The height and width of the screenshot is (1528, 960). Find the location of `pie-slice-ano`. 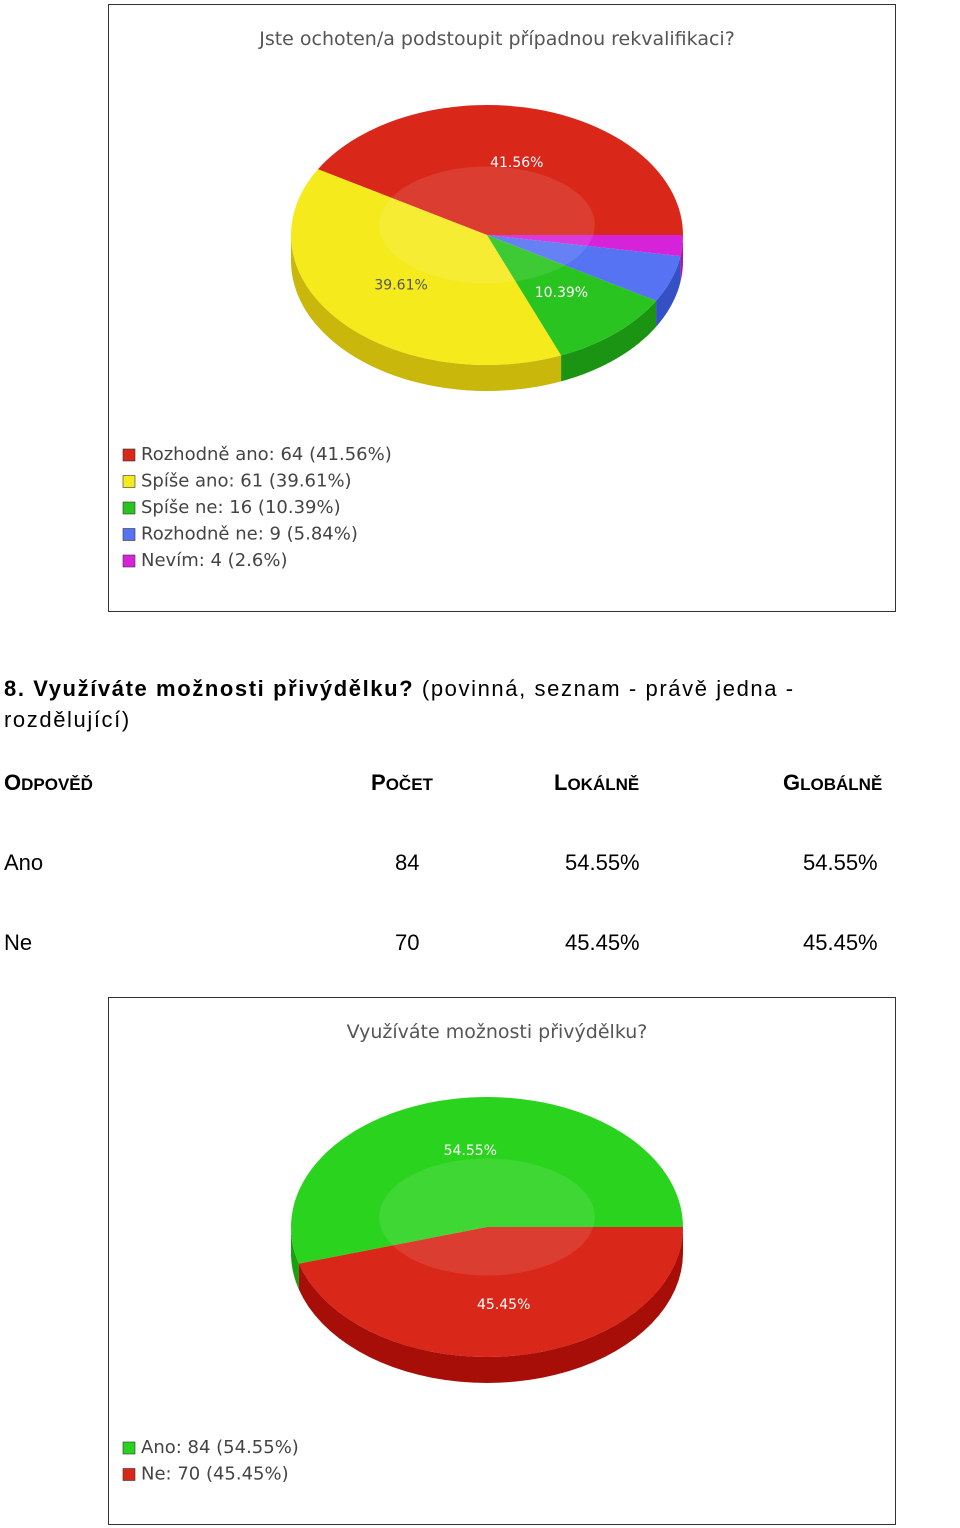

pie-slice-ano is located at coordinates (487, 1180).